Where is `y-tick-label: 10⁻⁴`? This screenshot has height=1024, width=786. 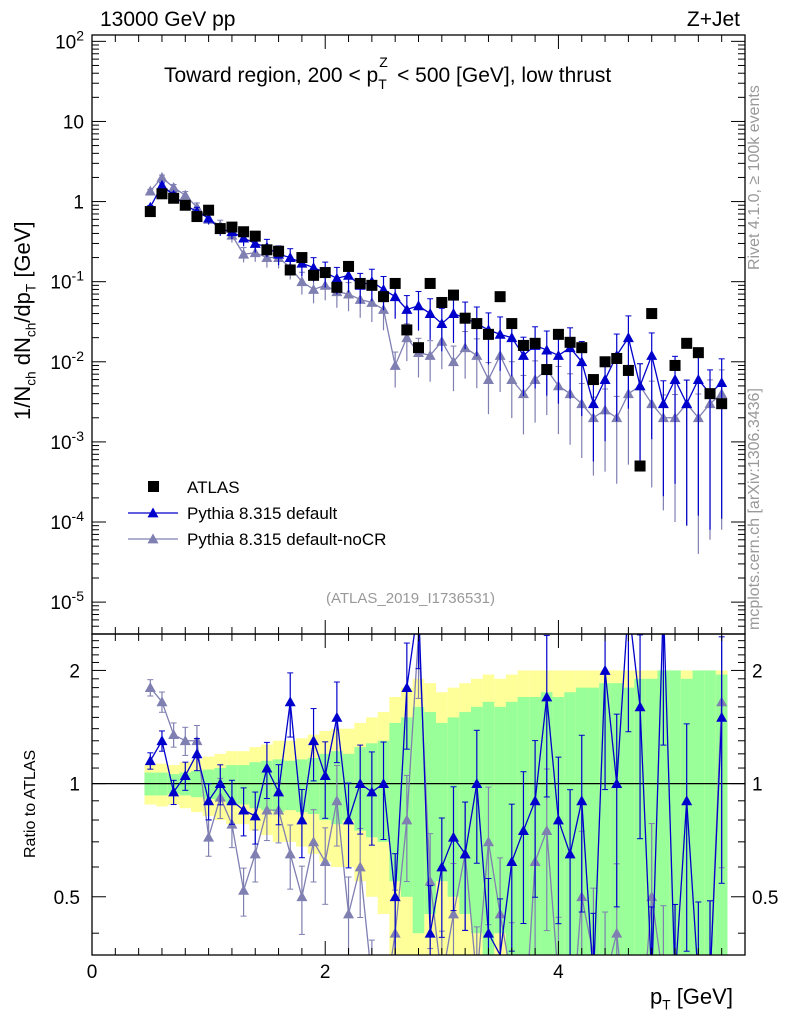 y-tick-label: 10⁻⁴ is located at coordinates (67, 521).